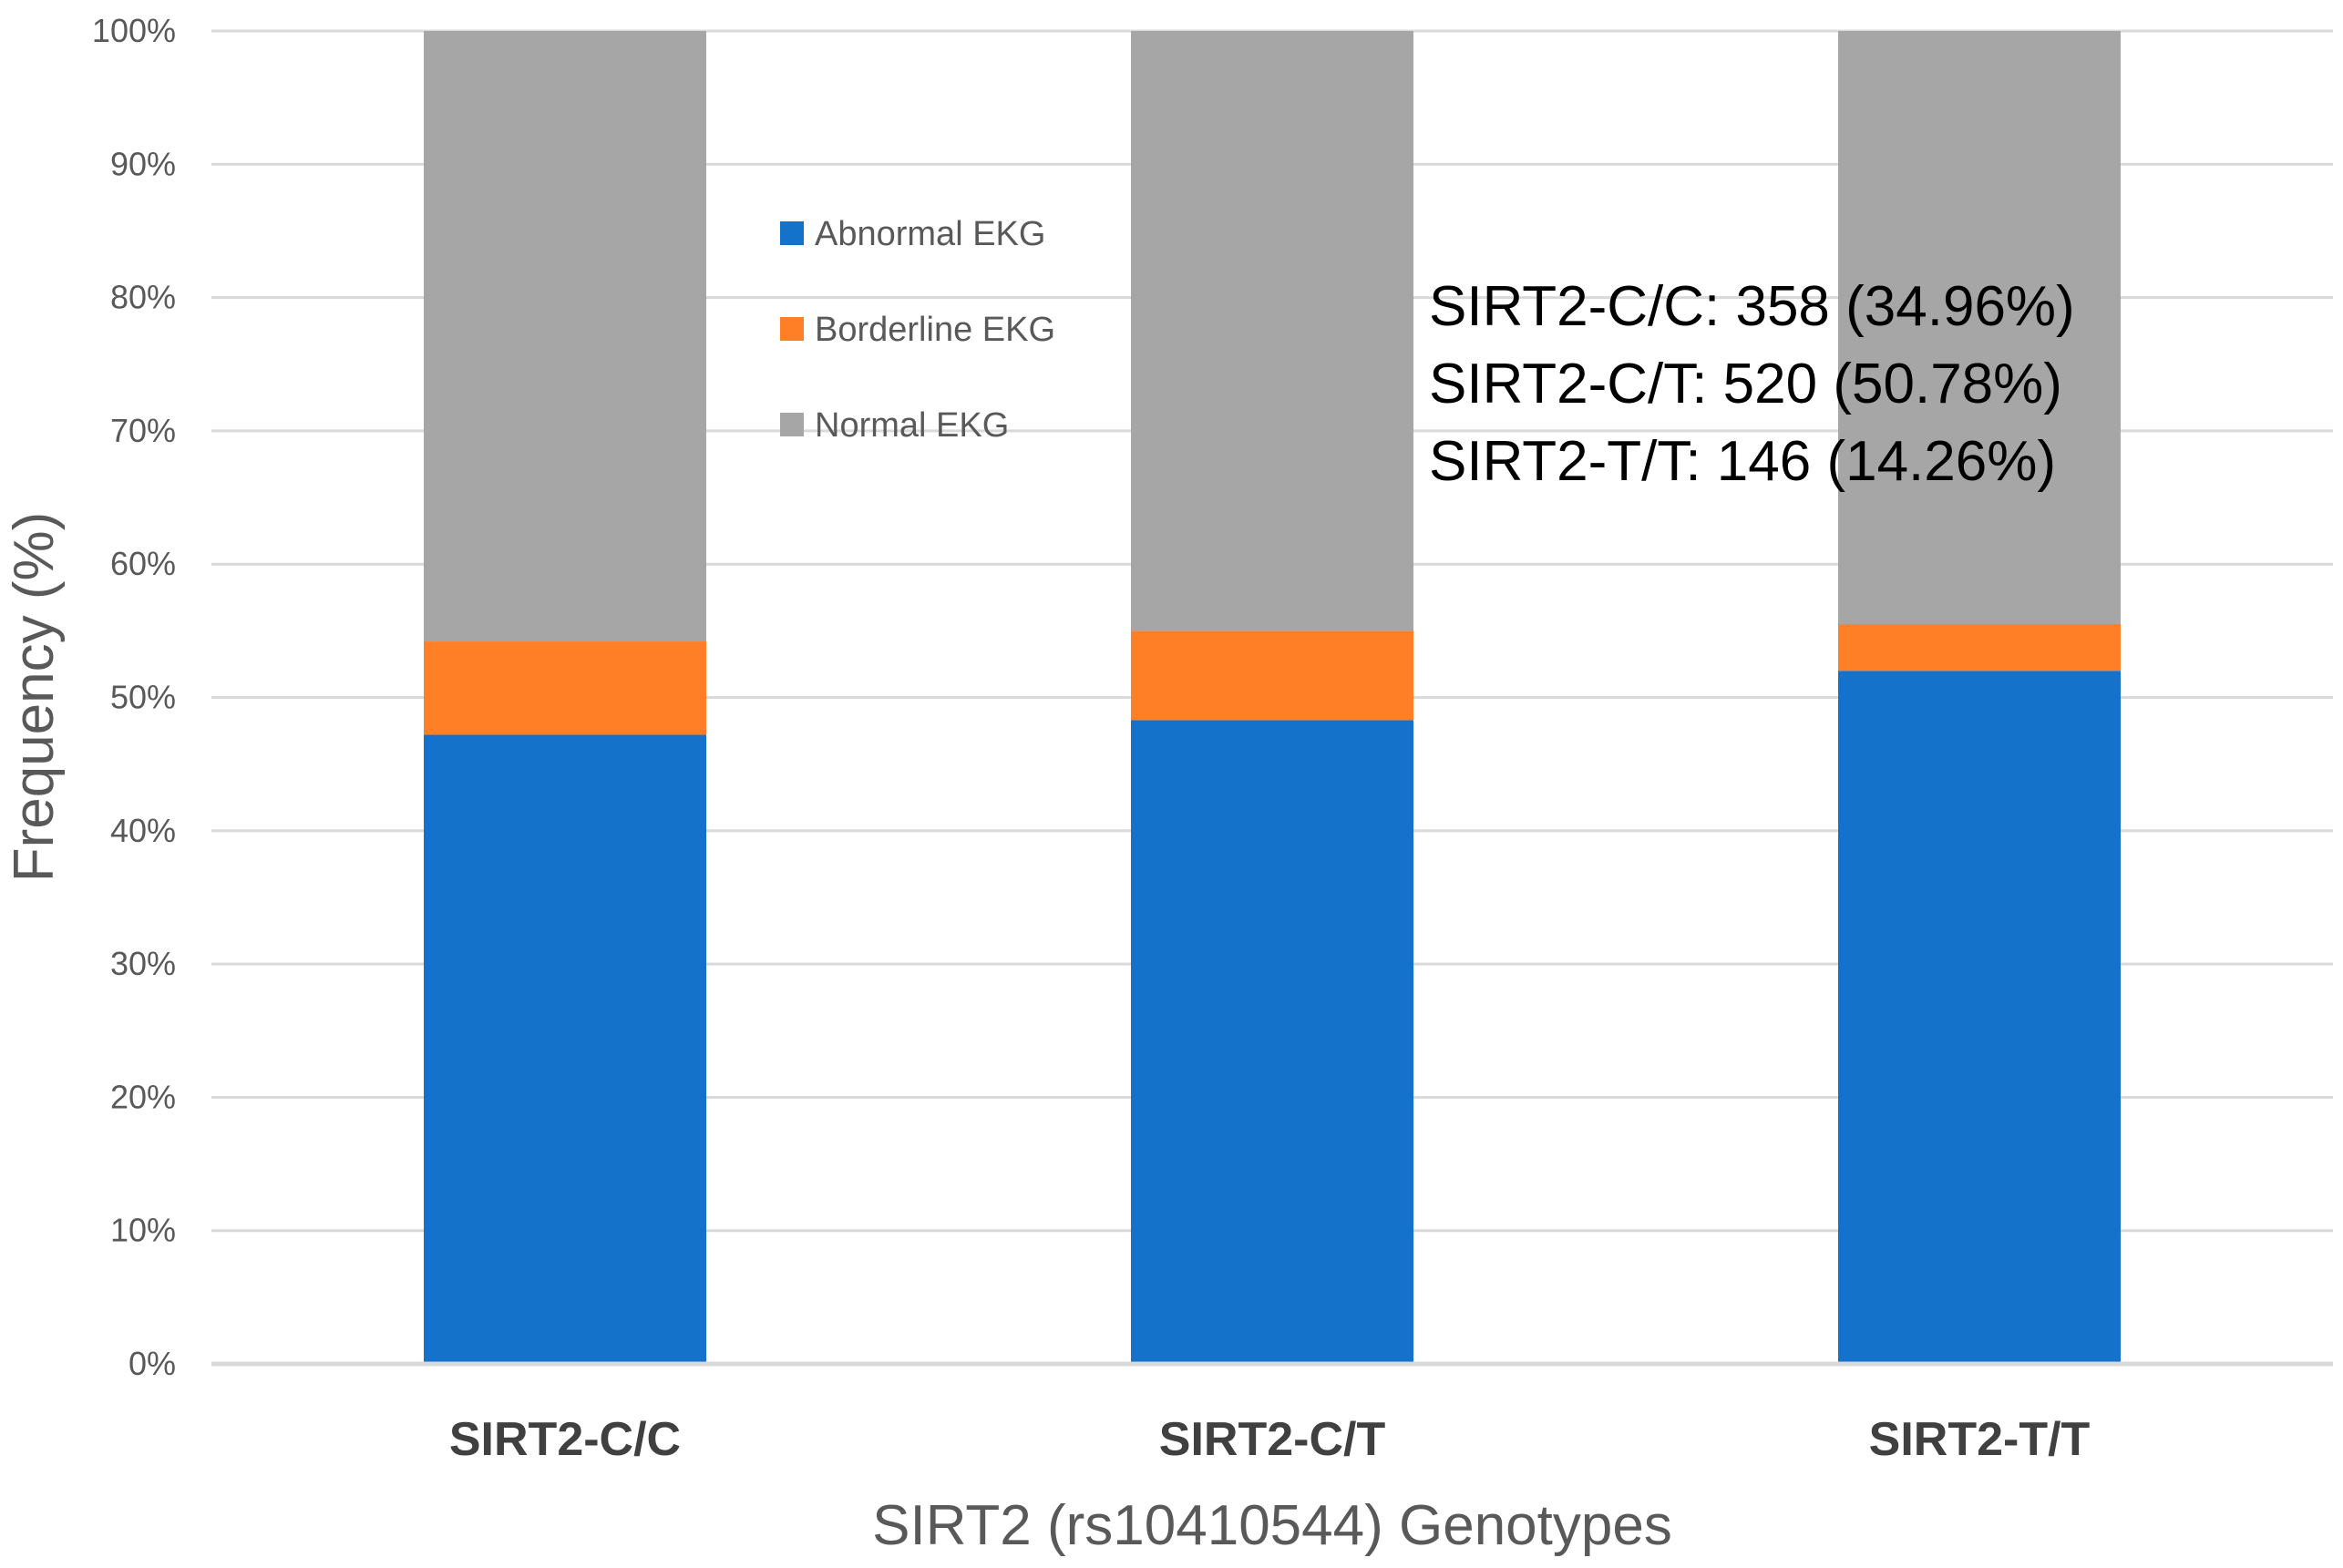 Image resolution: width=2343 pixels, height=1568 pixels. What do you see at coordinates (1745, 384) in the screenshot?
I see `annotation-line: SIRT2-C/T: 520 (50.78%)` at bounding box center [1745, 384].